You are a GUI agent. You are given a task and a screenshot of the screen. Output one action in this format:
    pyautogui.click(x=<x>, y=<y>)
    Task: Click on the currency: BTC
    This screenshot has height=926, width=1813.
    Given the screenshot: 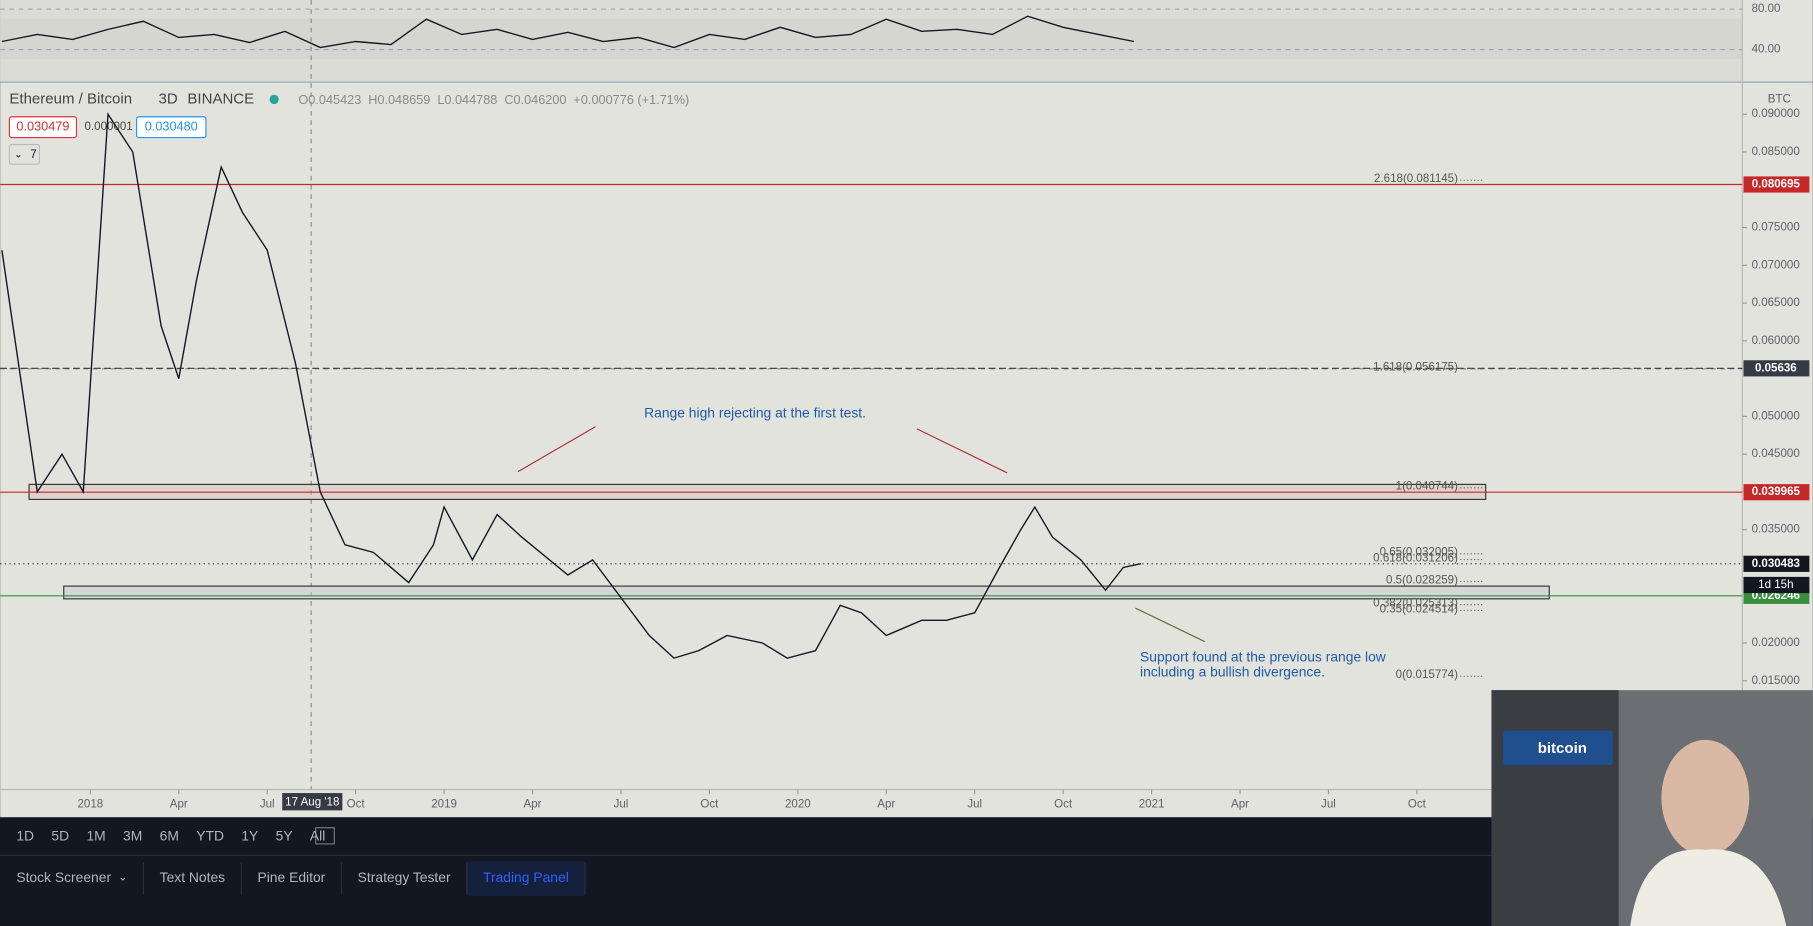 What is the action you would take?
    pyautogui.click(x=1779, y=99)
    